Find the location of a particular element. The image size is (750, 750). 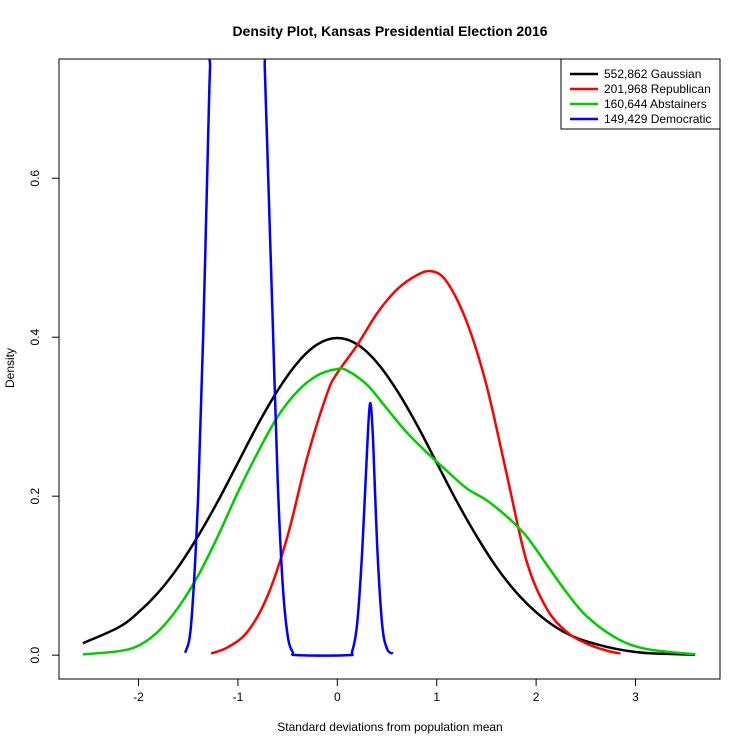

y-axis-label: Density is located at coordinates (10, 368).